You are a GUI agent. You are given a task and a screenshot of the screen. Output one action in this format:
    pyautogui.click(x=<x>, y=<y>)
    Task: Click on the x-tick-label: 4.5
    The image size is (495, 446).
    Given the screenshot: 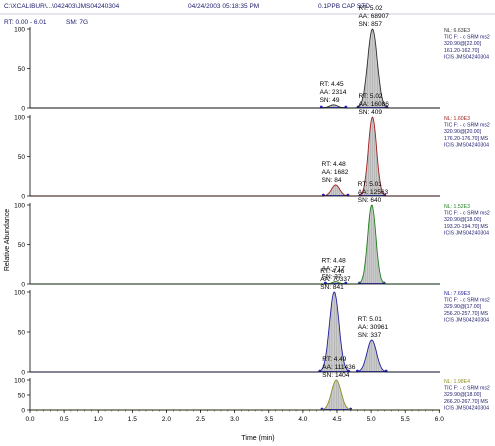 What is the action you would take?
    pyautogui.click(x=336, y=419)
    